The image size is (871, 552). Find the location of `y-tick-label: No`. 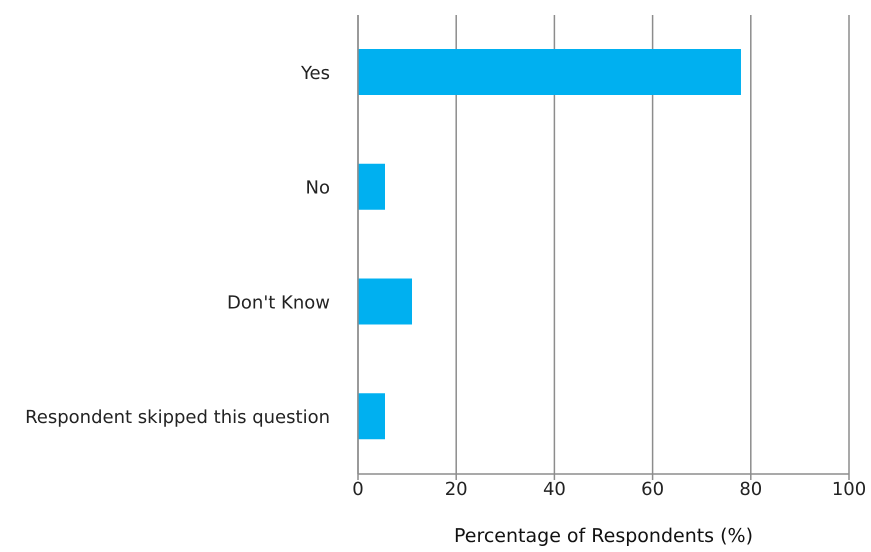

y-tick-label: No is located at coordinates (318, 188).